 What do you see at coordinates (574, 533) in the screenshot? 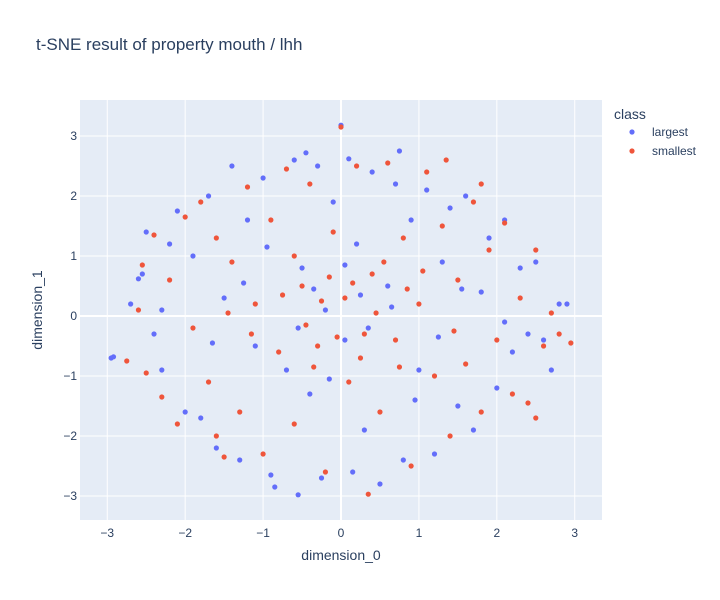
I see `x-tick-label: 3` at bounding box center [574, 533].